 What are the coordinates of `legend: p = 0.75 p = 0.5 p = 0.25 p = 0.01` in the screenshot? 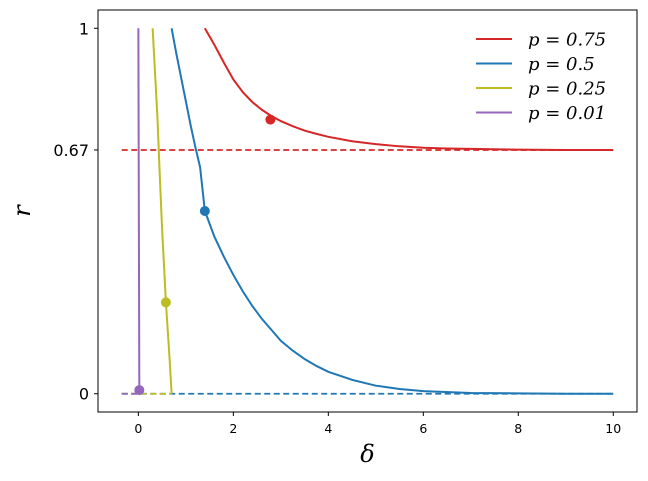 It's located at (541, 77).